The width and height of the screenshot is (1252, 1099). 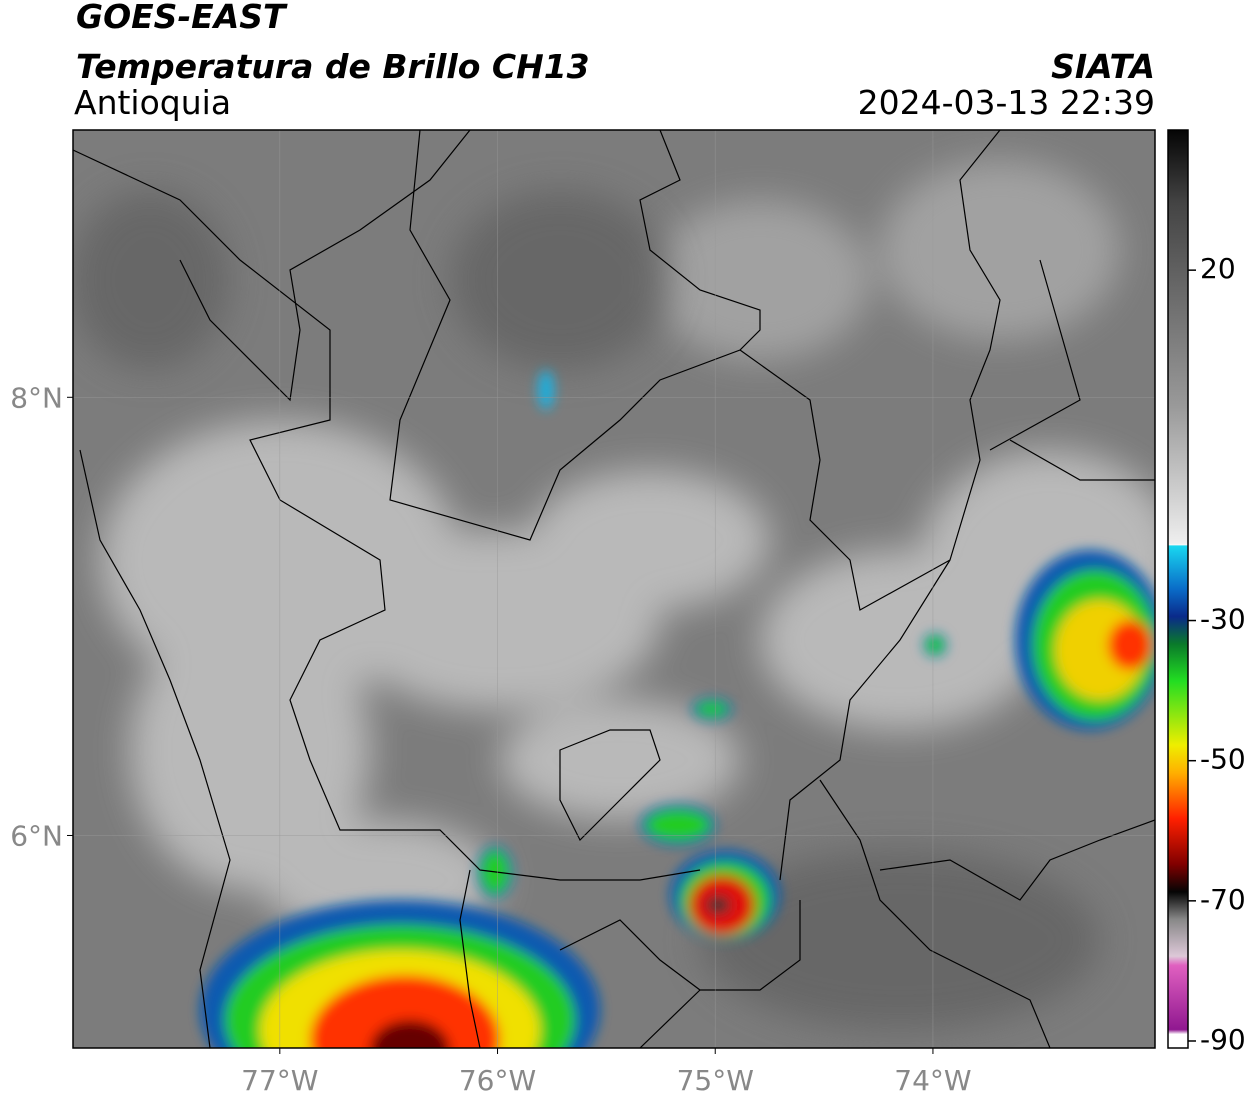 I want to click on colorbar-tick-label: 20, so click(x=1218, y=268).